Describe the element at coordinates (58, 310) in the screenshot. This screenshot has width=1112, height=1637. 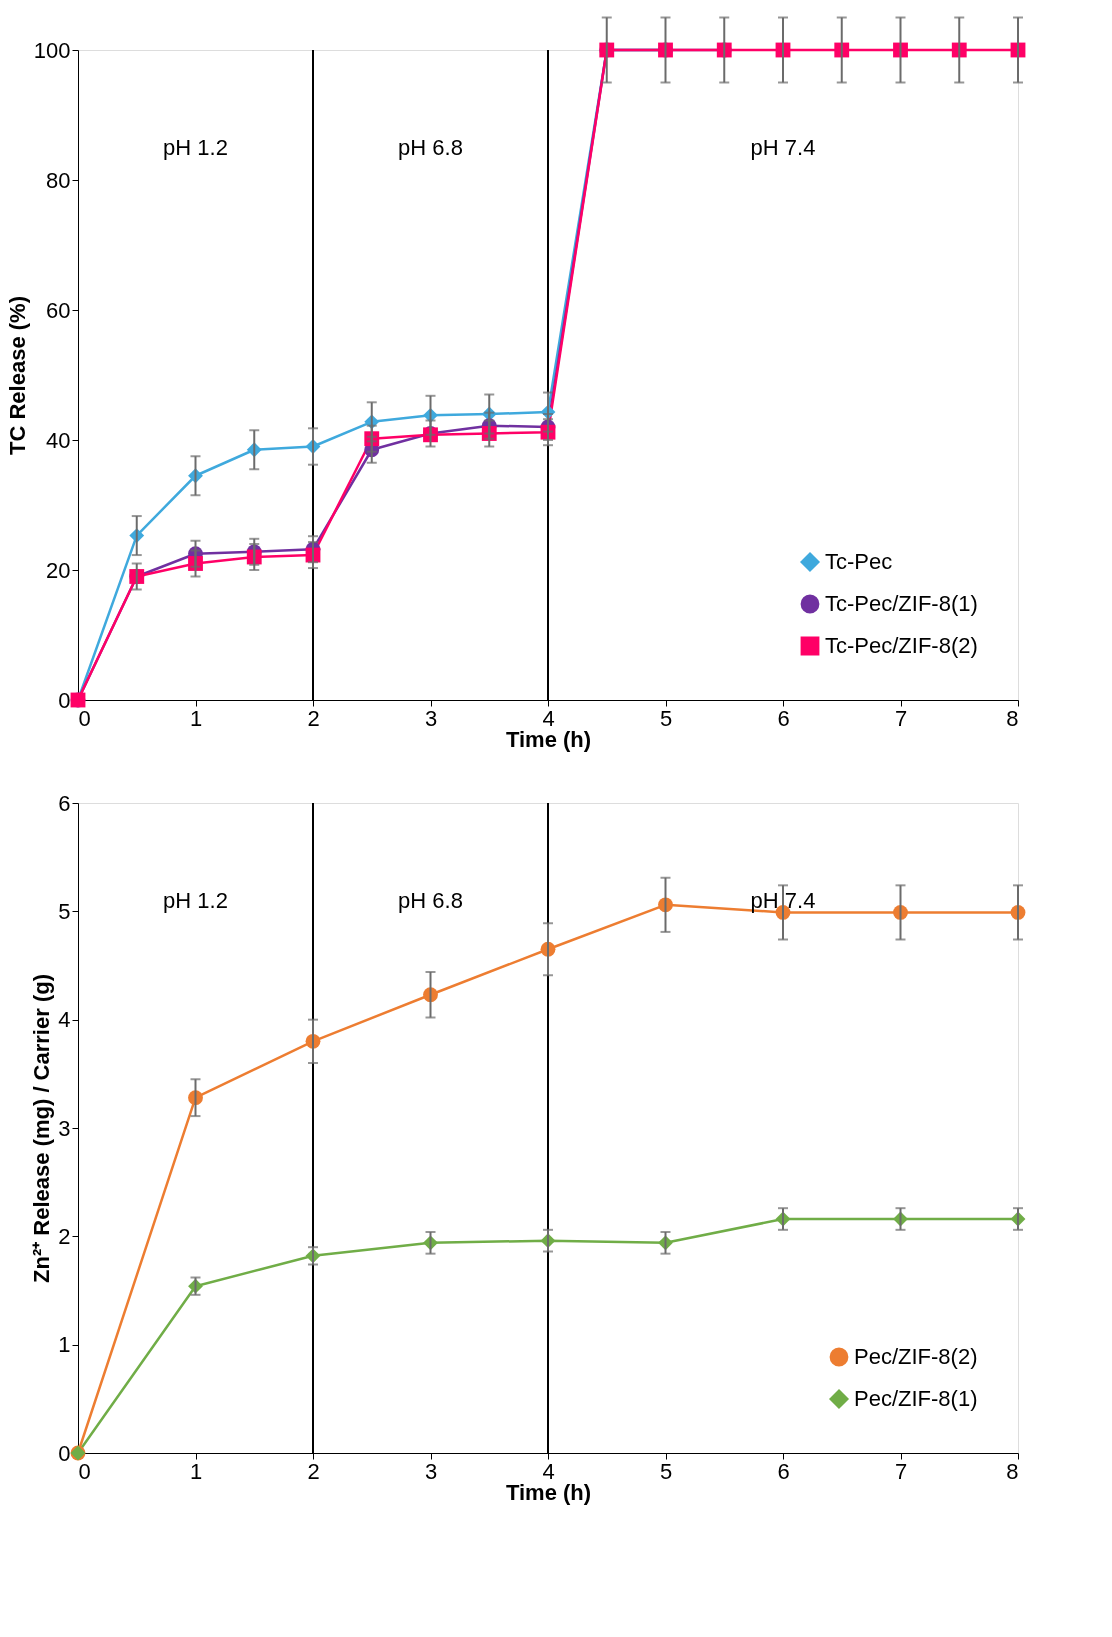
I see `y-tick-label: 60` at that location.